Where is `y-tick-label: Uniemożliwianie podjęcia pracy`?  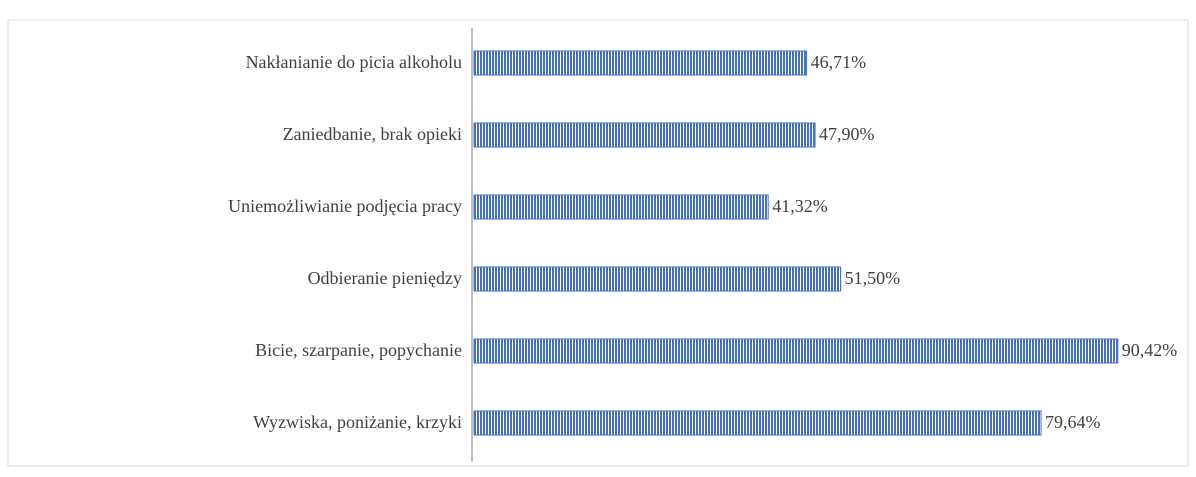 y-tick-label: Uniemożliwianie podjęcia pracy is located at coordinates (345, 206).